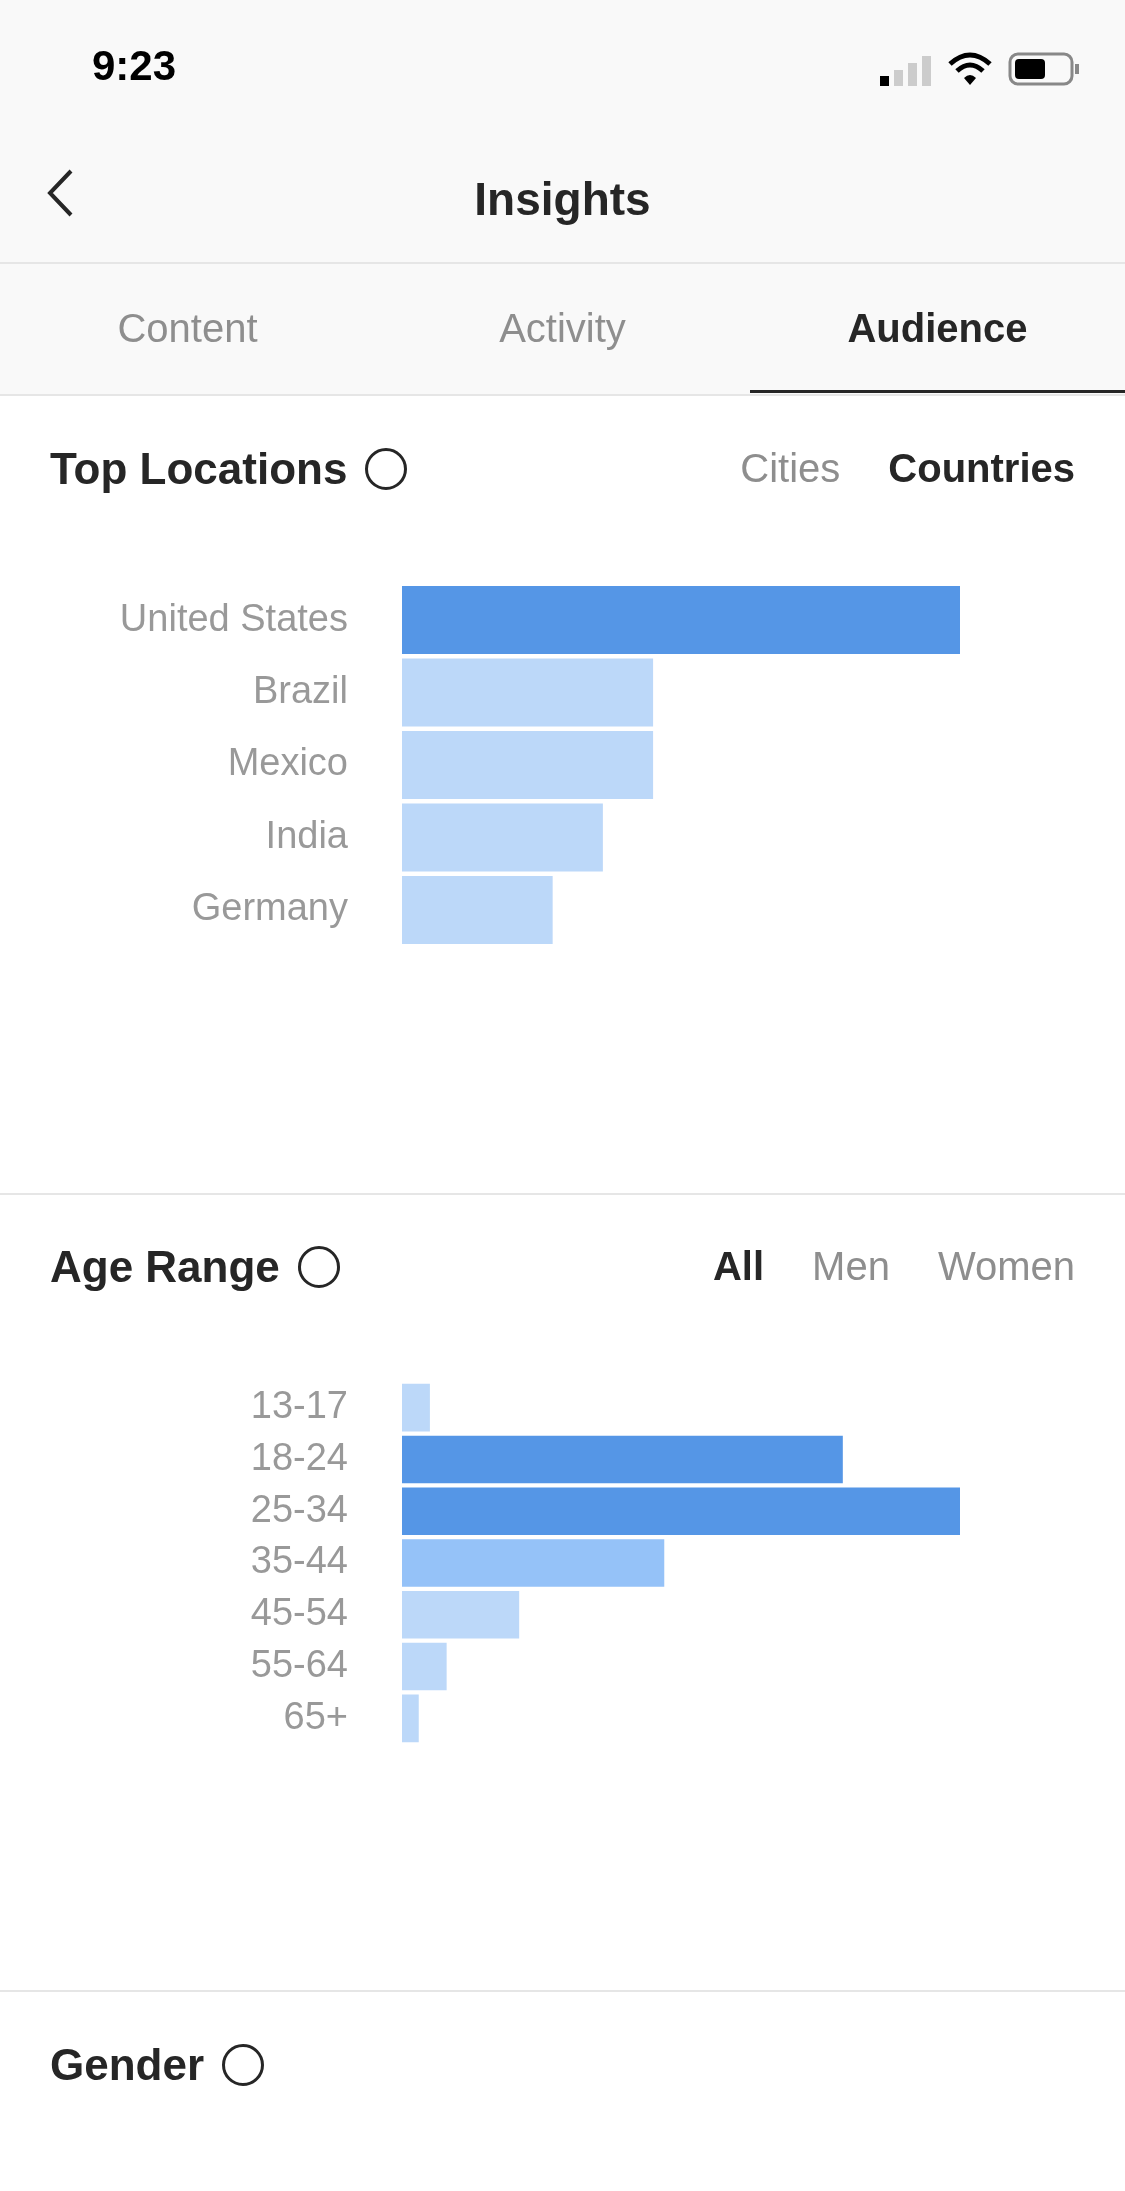 The height and width of the screenshot is (2191, 1125). What do you see at coordinates (315, 1715) in the screenshot?
I see `y-tick-label: 65+` at bounding box center [315, 1715].